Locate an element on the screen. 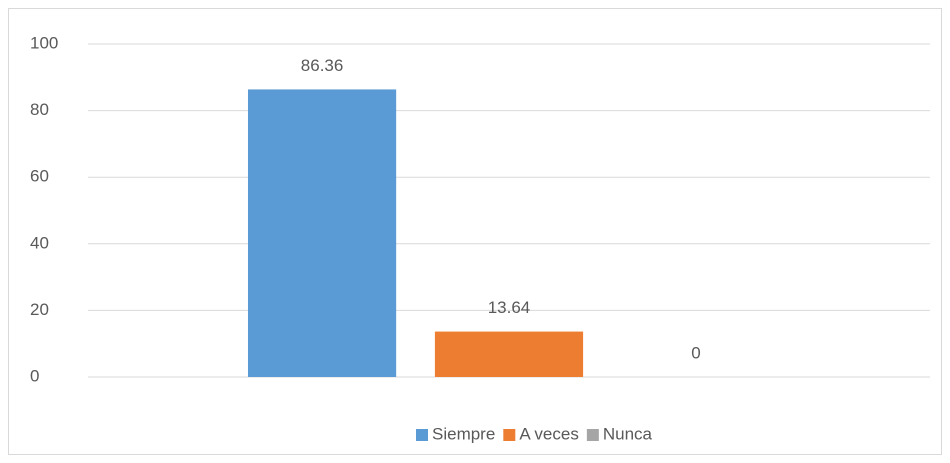 The image size is (950, 463). data-label: 86.36 is located at coordinates (322, 65).